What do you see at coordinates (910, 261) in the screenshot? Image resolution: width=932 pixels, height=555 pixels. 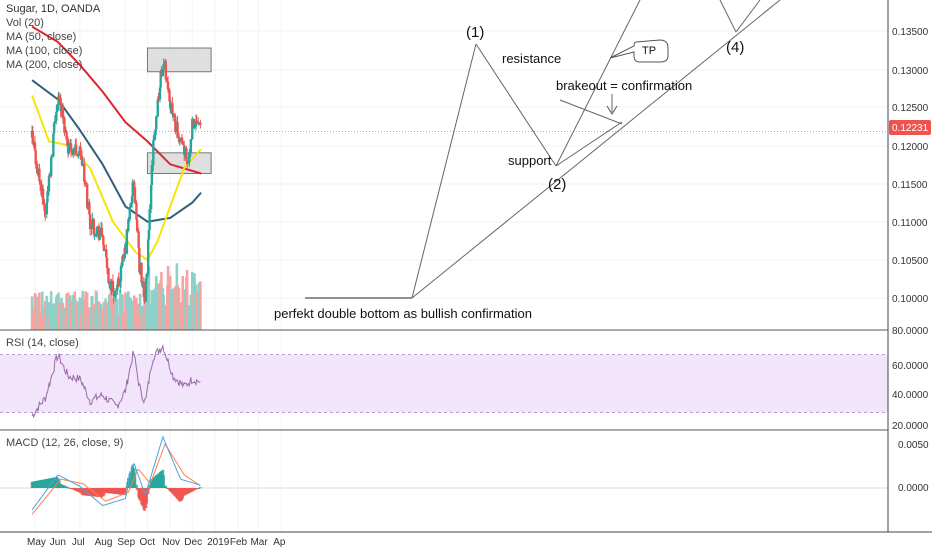 I see `price-tick: 0.10500` at bounding box center [910, 261].